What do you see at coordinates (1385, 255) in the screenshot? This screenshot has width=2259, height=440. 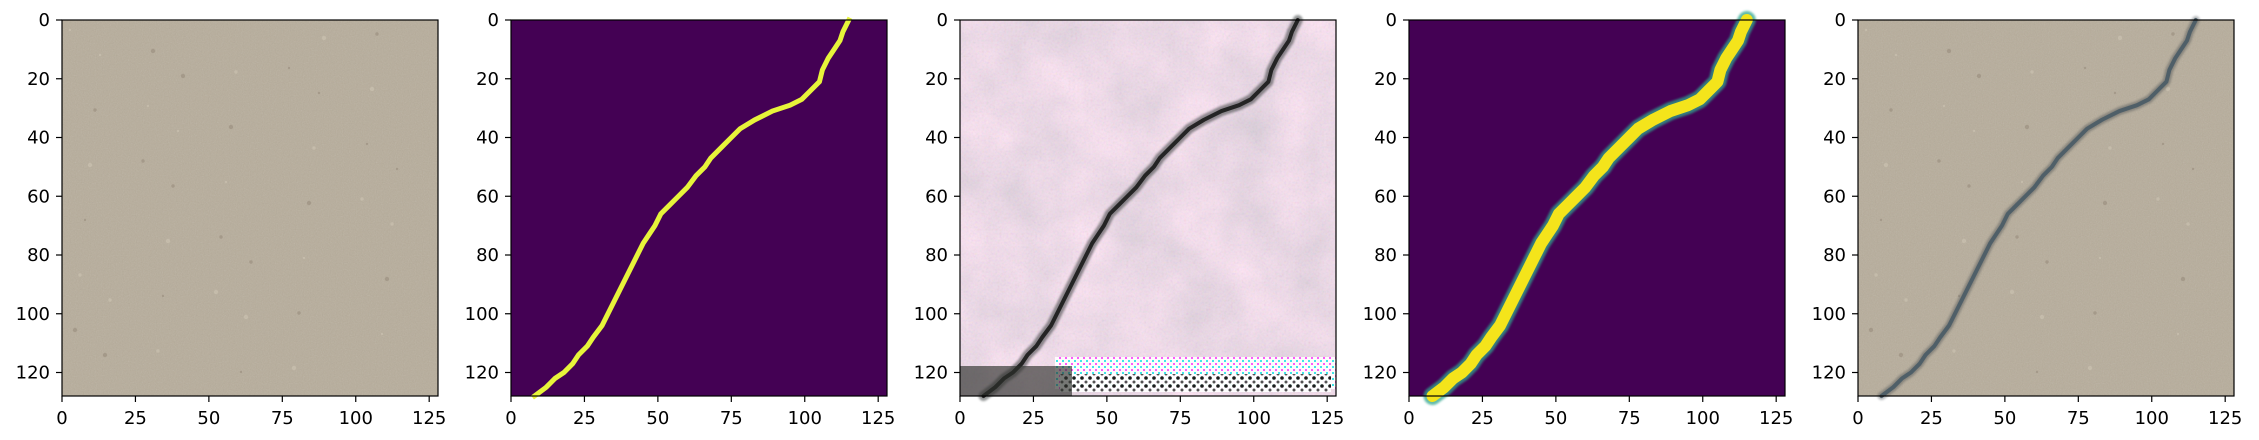 I see `y-tick-label-3-4: 80` at bounding box center [1385, 255].